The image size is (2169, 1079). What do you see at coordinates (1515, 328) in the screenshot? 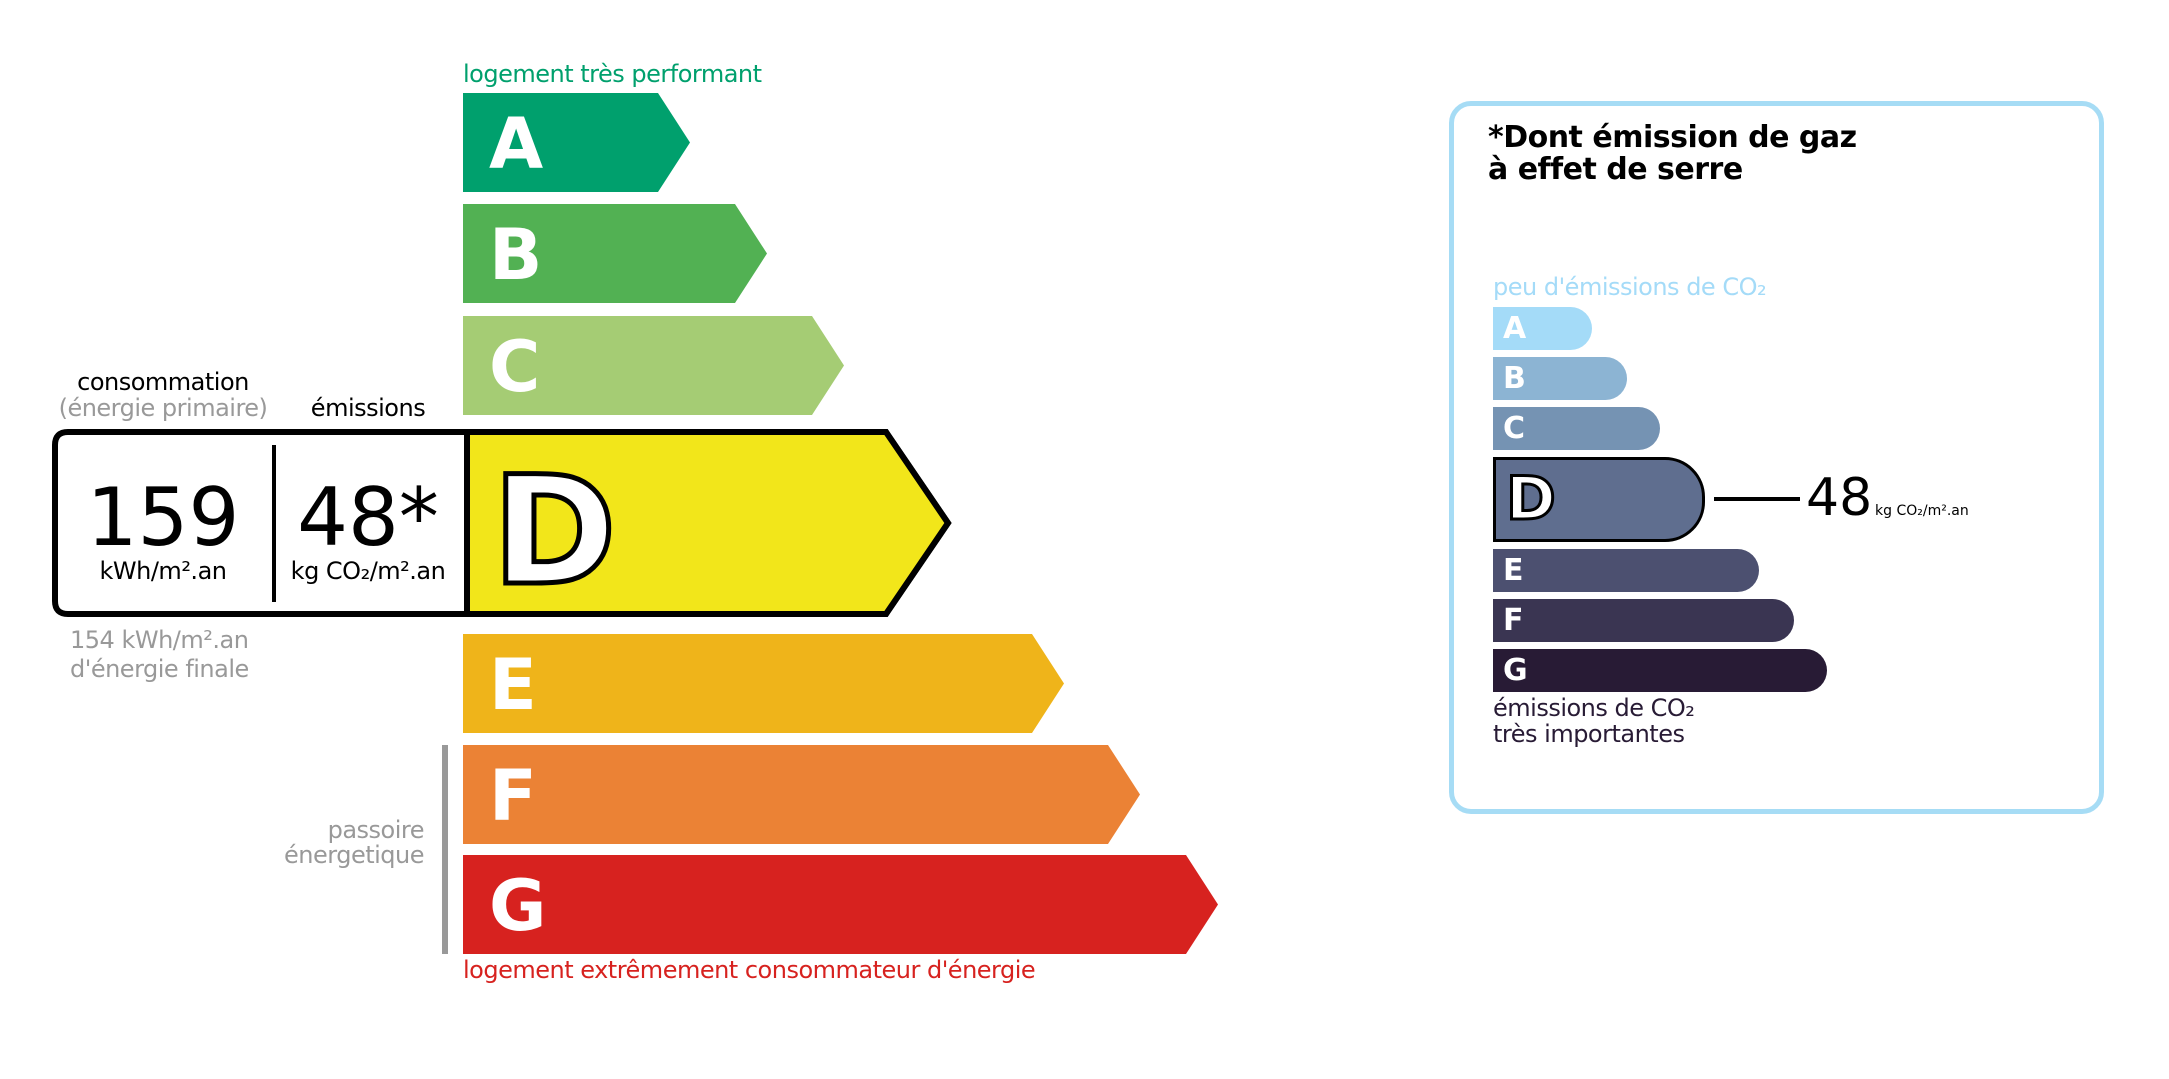
I see `ges-letter: A` at bounding box center [1515, 328].